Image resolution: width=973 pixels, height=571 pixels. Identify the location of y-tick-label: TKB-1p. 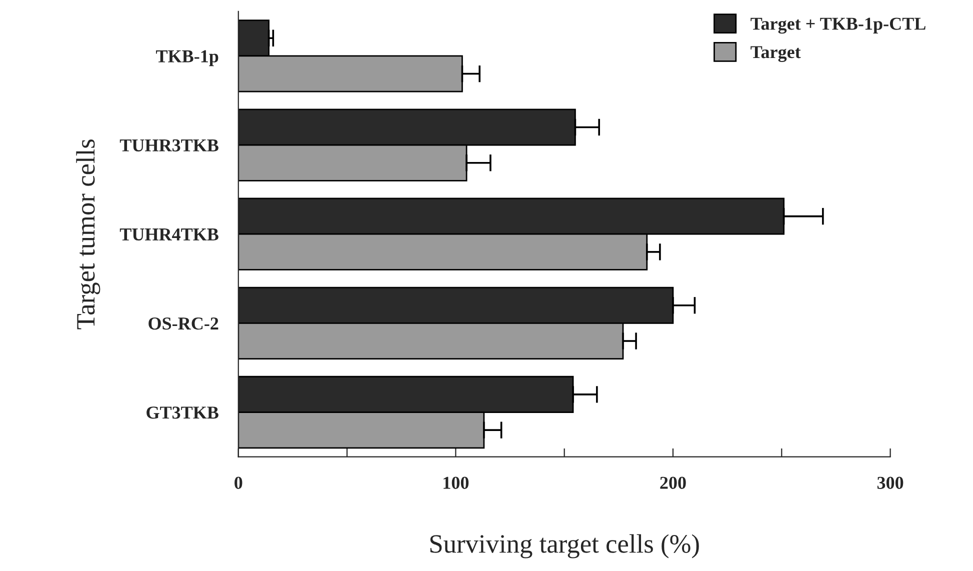
(187, 58).